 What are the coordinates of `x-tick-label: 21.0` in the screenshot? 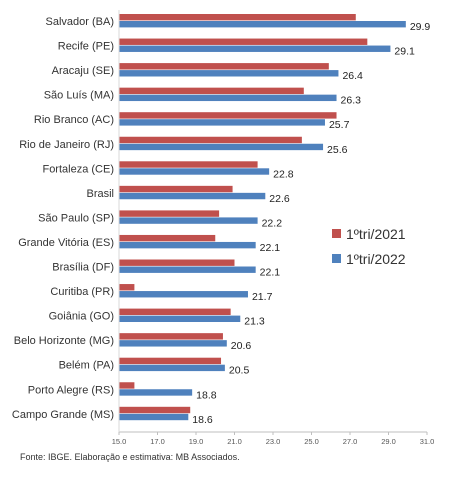 It's located at (234, 441).